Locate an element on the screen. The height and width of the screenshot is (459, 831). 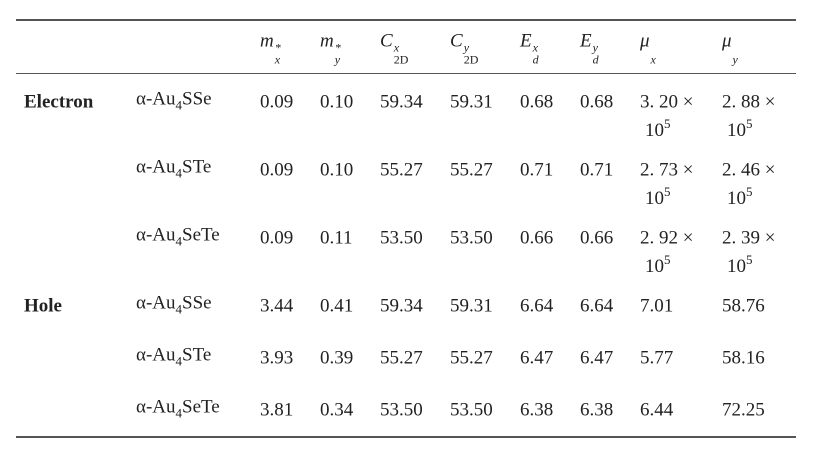
header-cell: μ x is located at coordinates (648, 47).